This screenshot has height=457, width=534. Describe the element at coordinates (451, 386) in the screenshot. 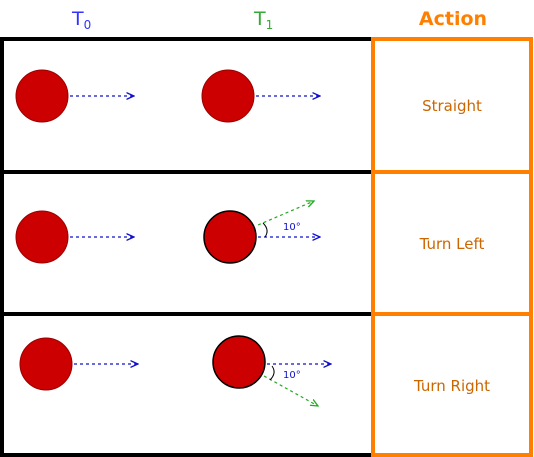

I see `action-label-turn-right: Turn Right` at that location.